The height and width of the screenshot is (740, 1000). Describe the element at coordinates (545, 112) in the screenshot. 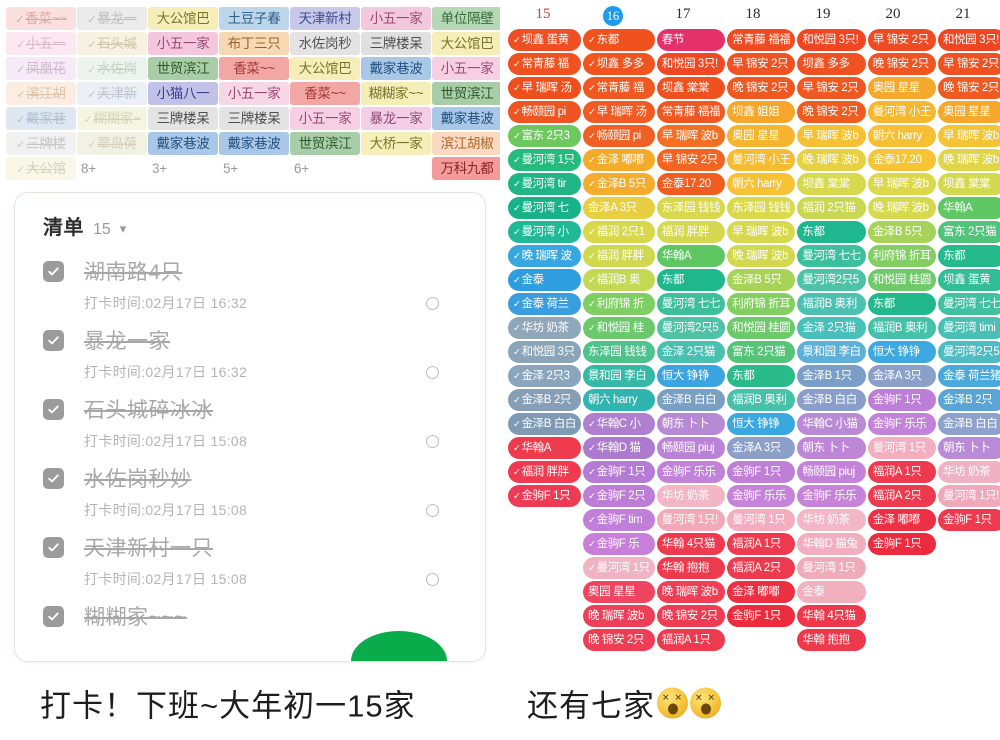

I see `calendar-event-chip: ✓畅颐园 pi` at that location.